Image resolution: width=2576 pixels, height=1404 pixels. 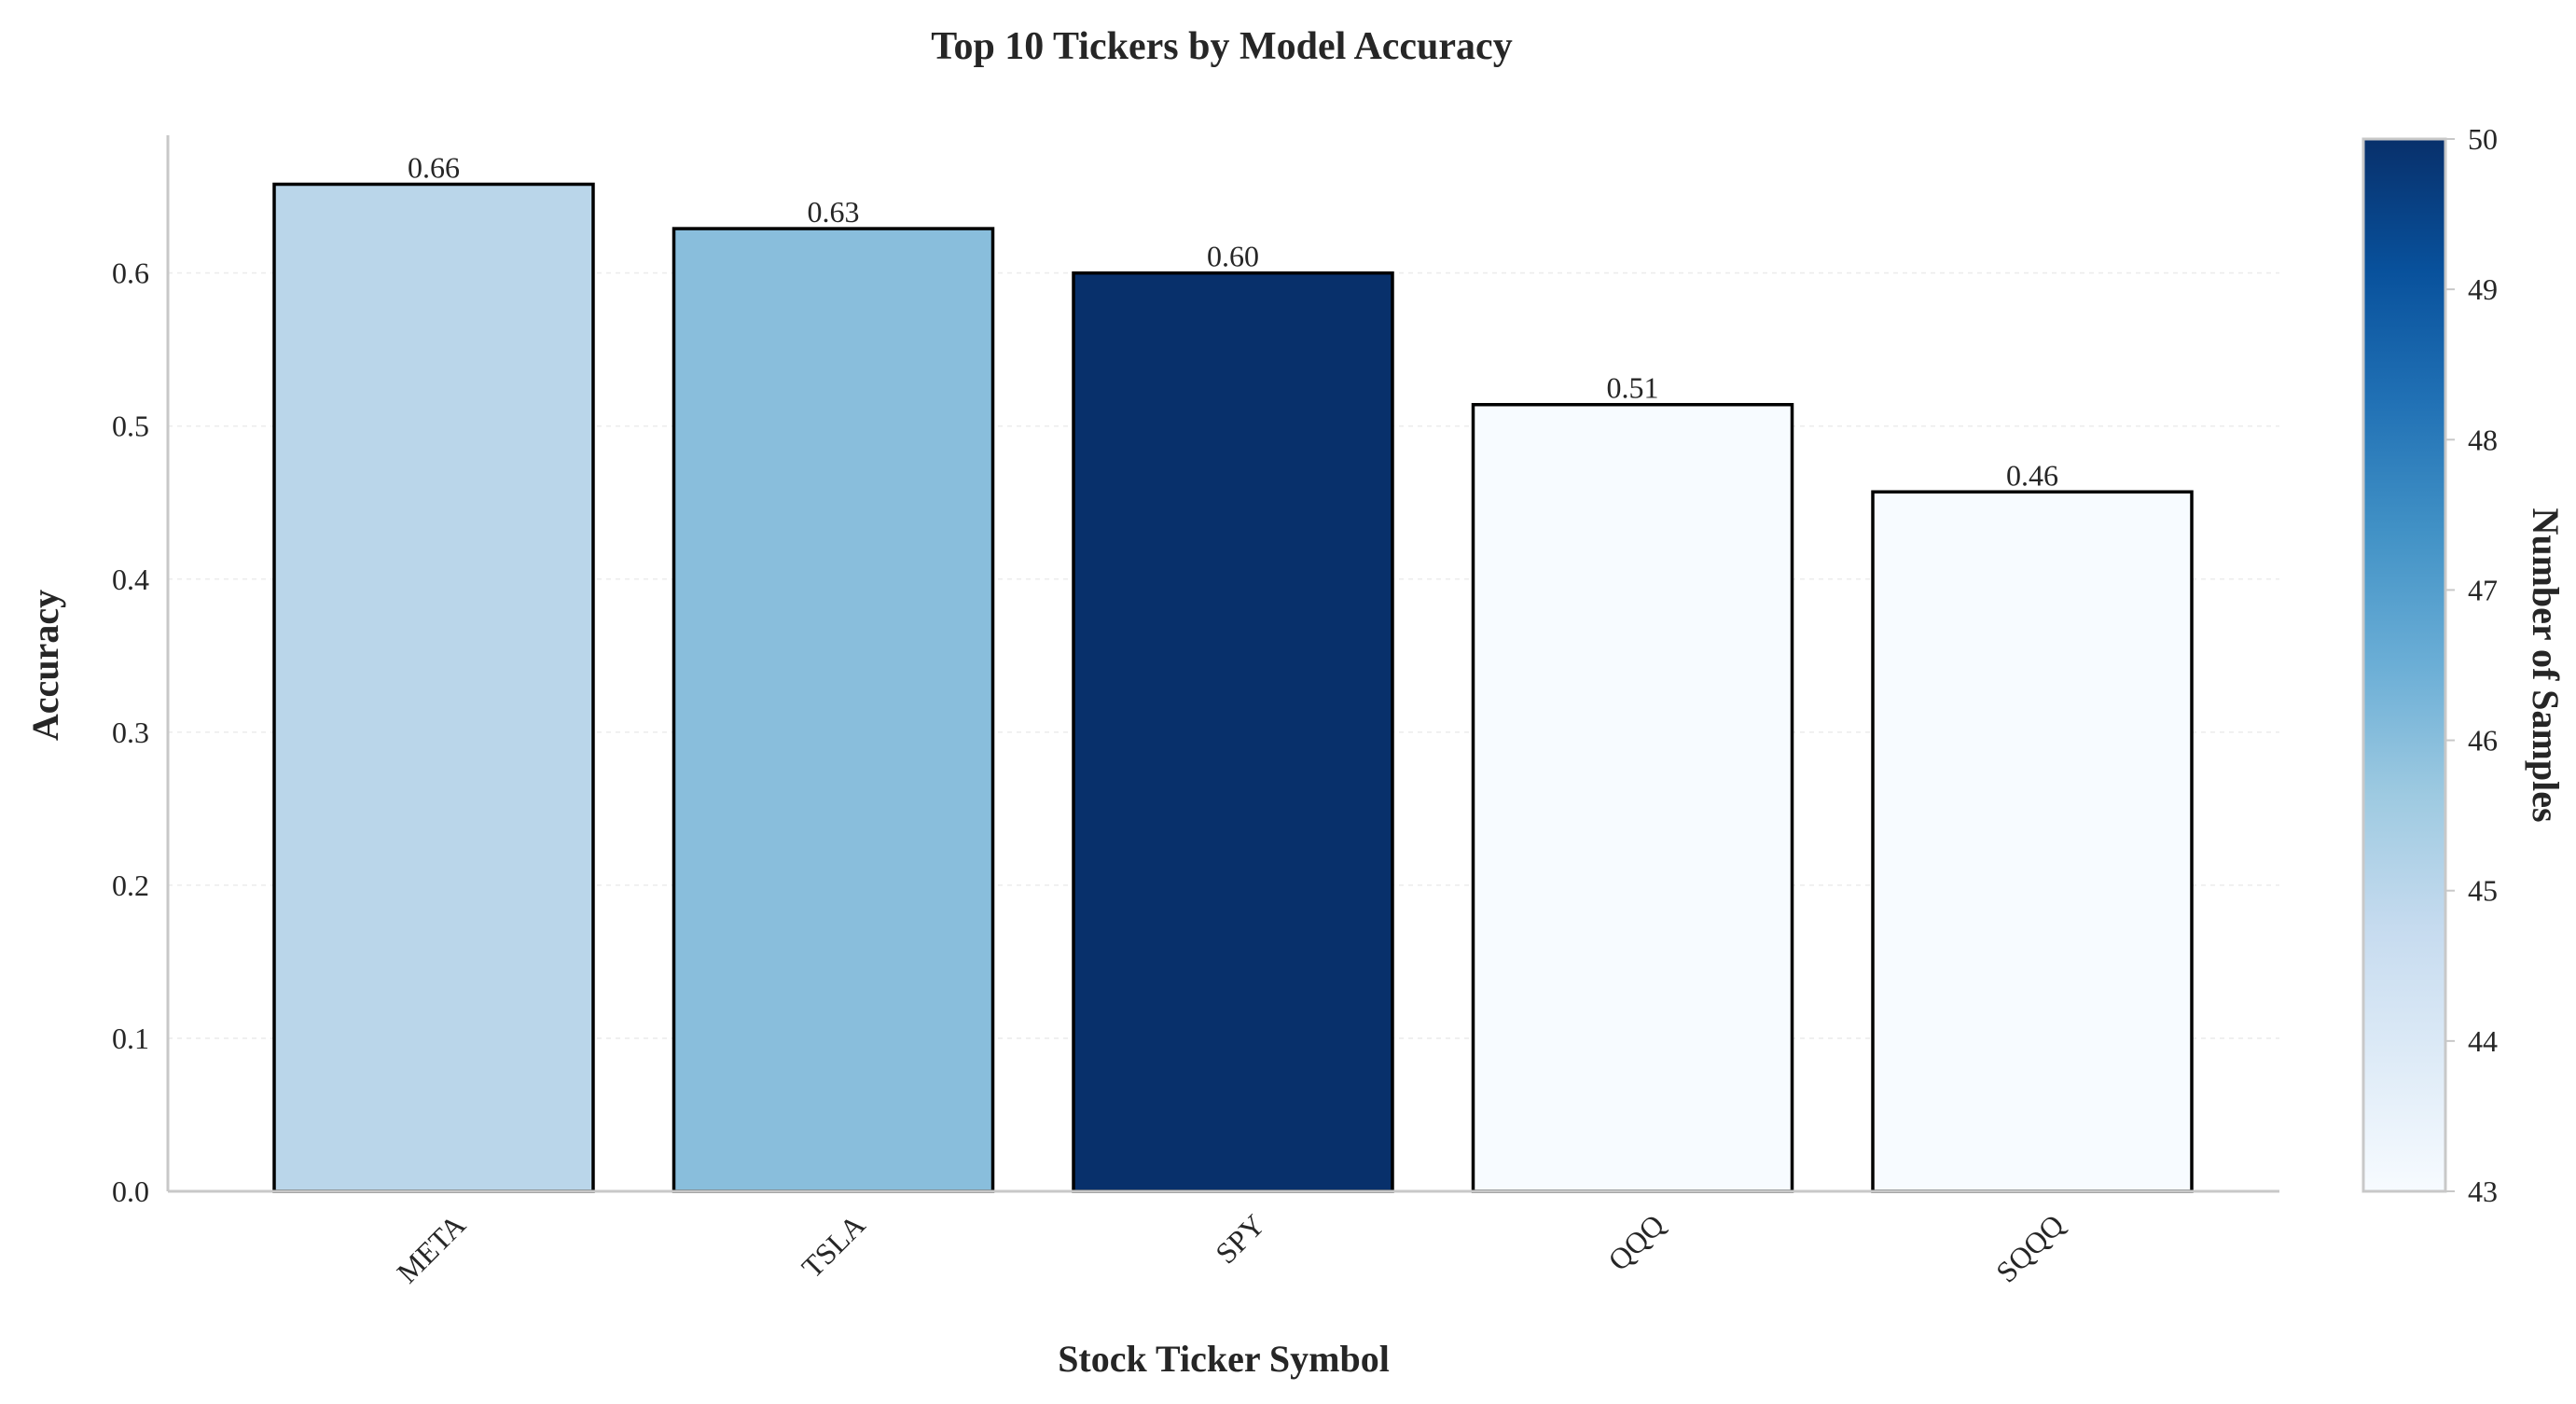 What do you see at coordinates (1233, 732) in the screenshot?
I see `bar-spy` at bounding box center [1233, 732].